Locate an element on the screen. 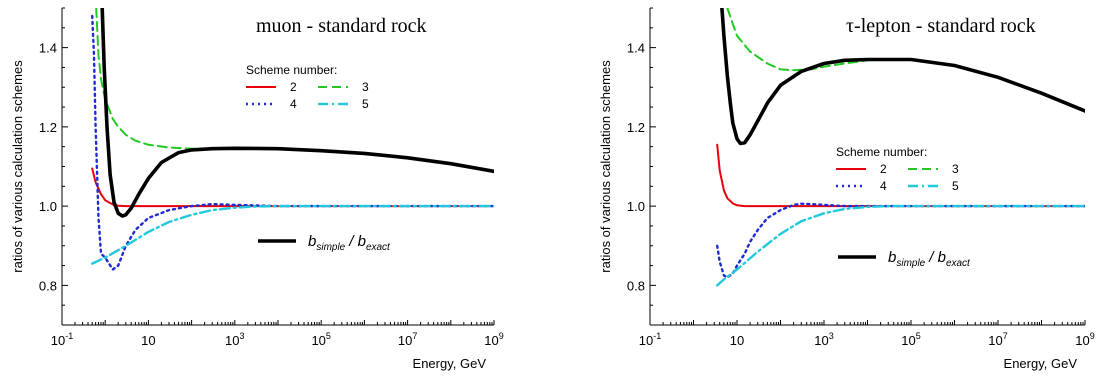  chart-title: τ-lepton - standard rock is located at coordinates (941, 26).